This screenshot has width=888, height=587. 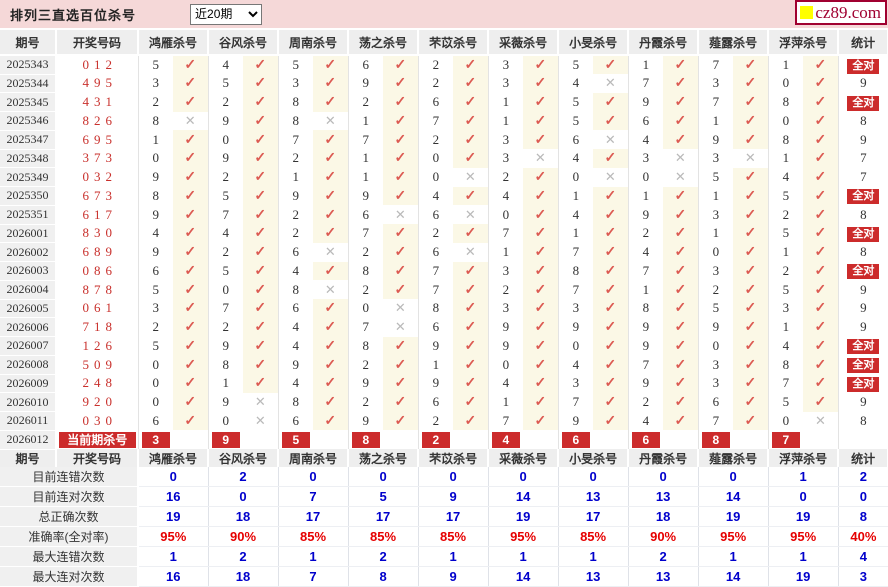 What do you see at coordinates (841, 12) in the screenshot?
I see `site-logo: cz89.com` at bounding box center [841, 12].